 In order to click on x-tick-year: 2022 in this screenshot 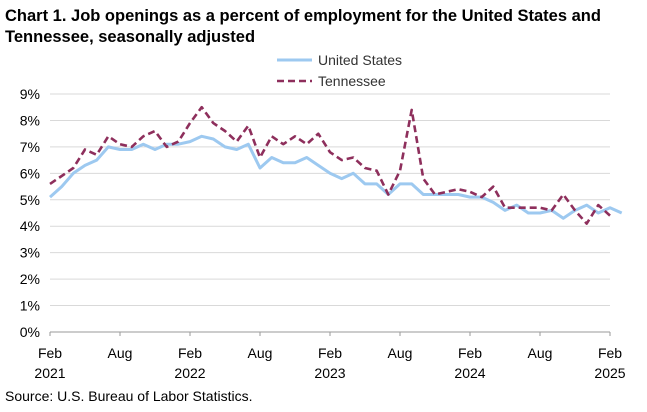, I will do `click(189, 373)`.